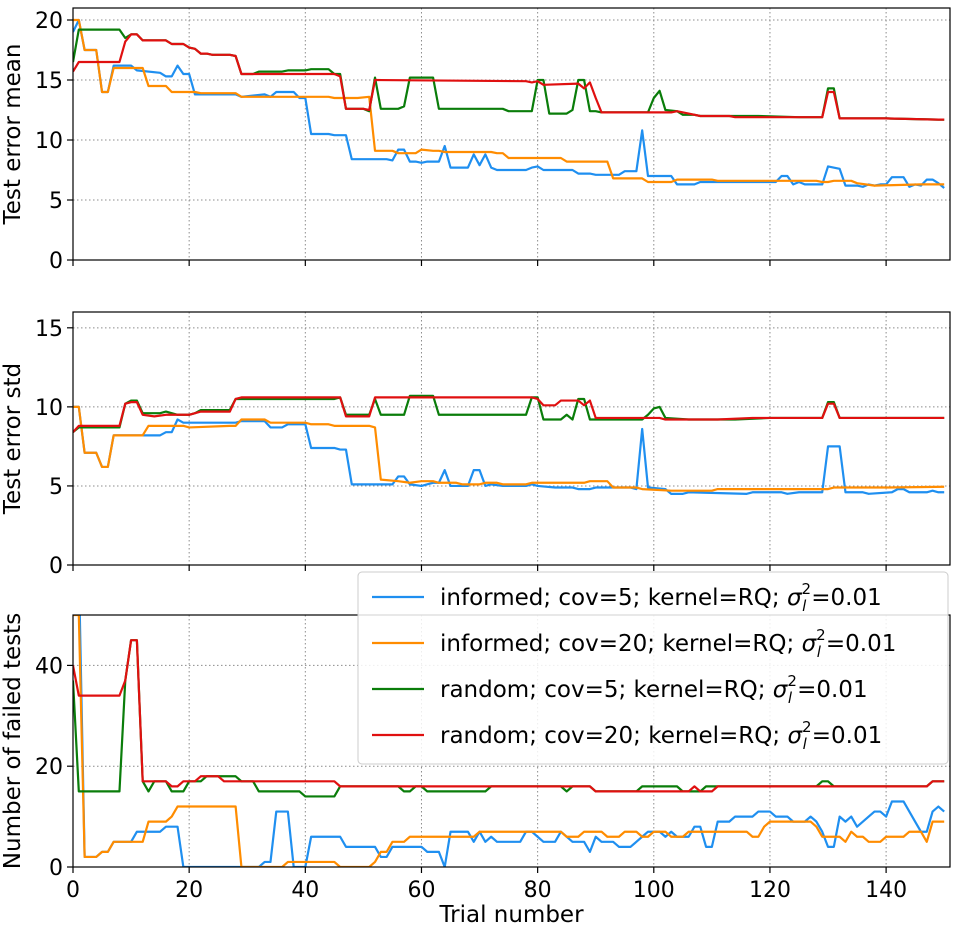  Describe the element at coordinates (189, 890) in the screenshot. I see `x-tick-label: 20` at that location.